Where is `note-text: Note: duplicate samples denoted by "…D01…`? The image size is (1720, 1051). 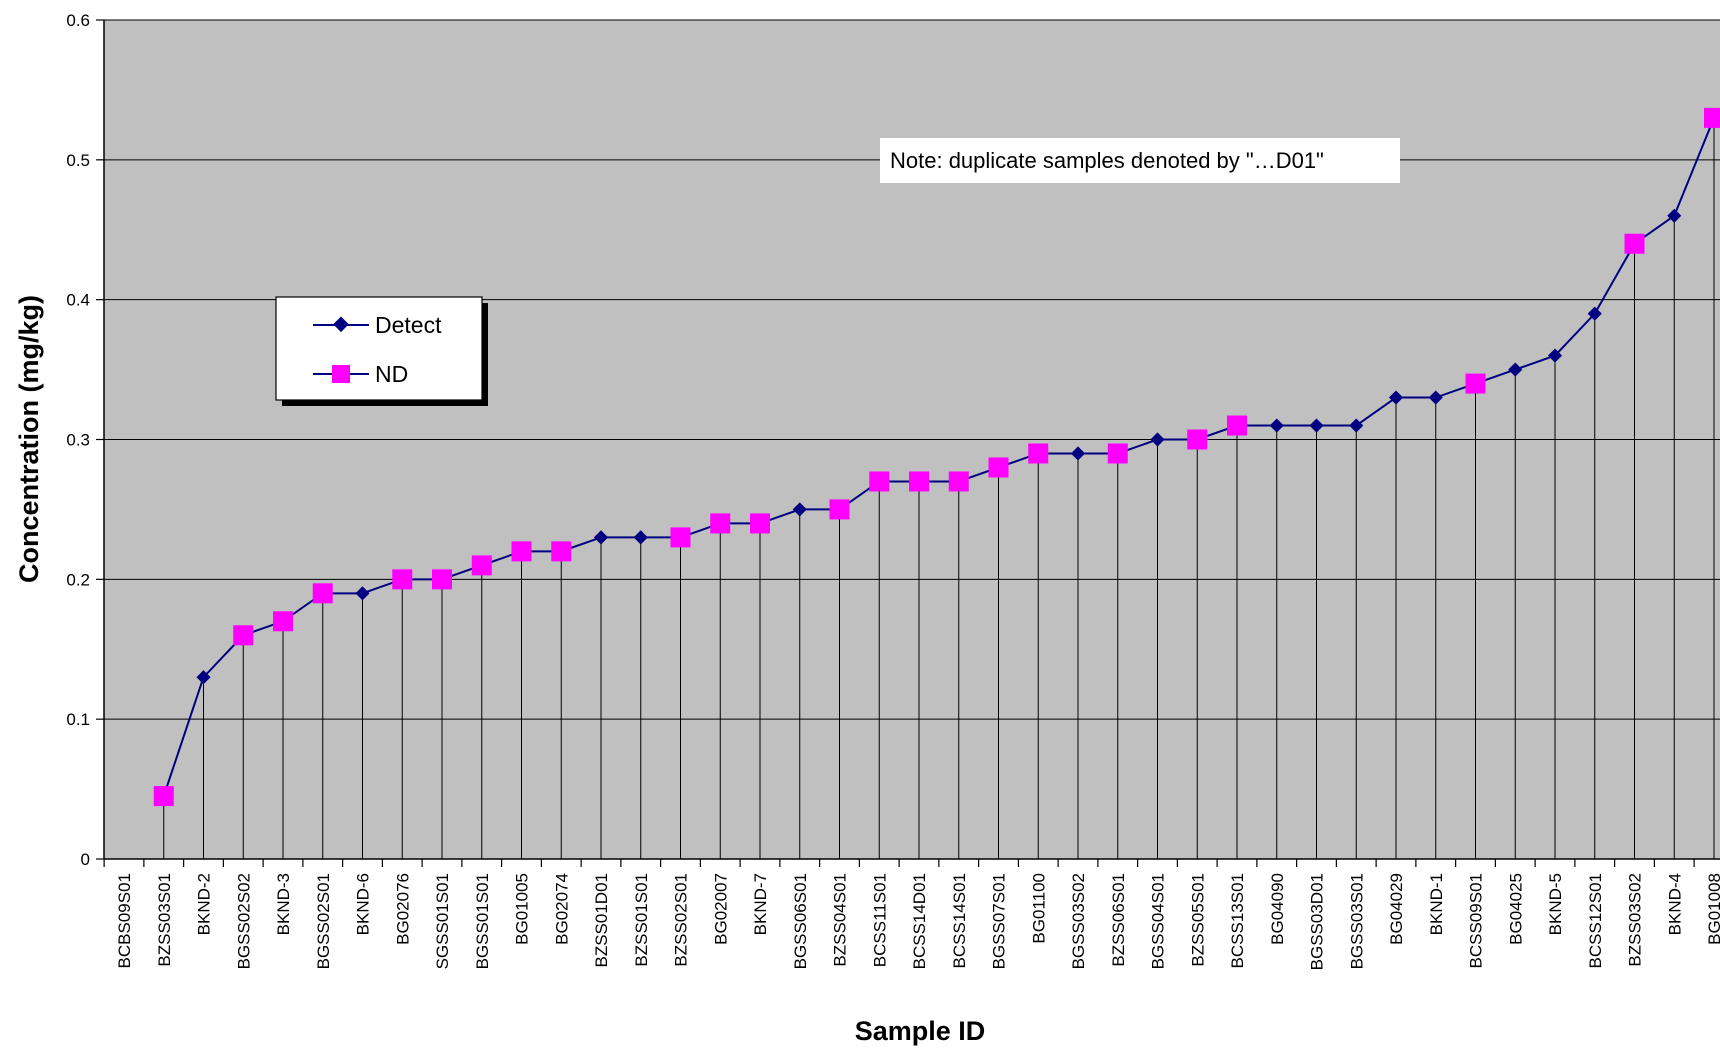 note-text: Note: duplicate samples denoted by "…D01… is located at coordinates (1107, 160).